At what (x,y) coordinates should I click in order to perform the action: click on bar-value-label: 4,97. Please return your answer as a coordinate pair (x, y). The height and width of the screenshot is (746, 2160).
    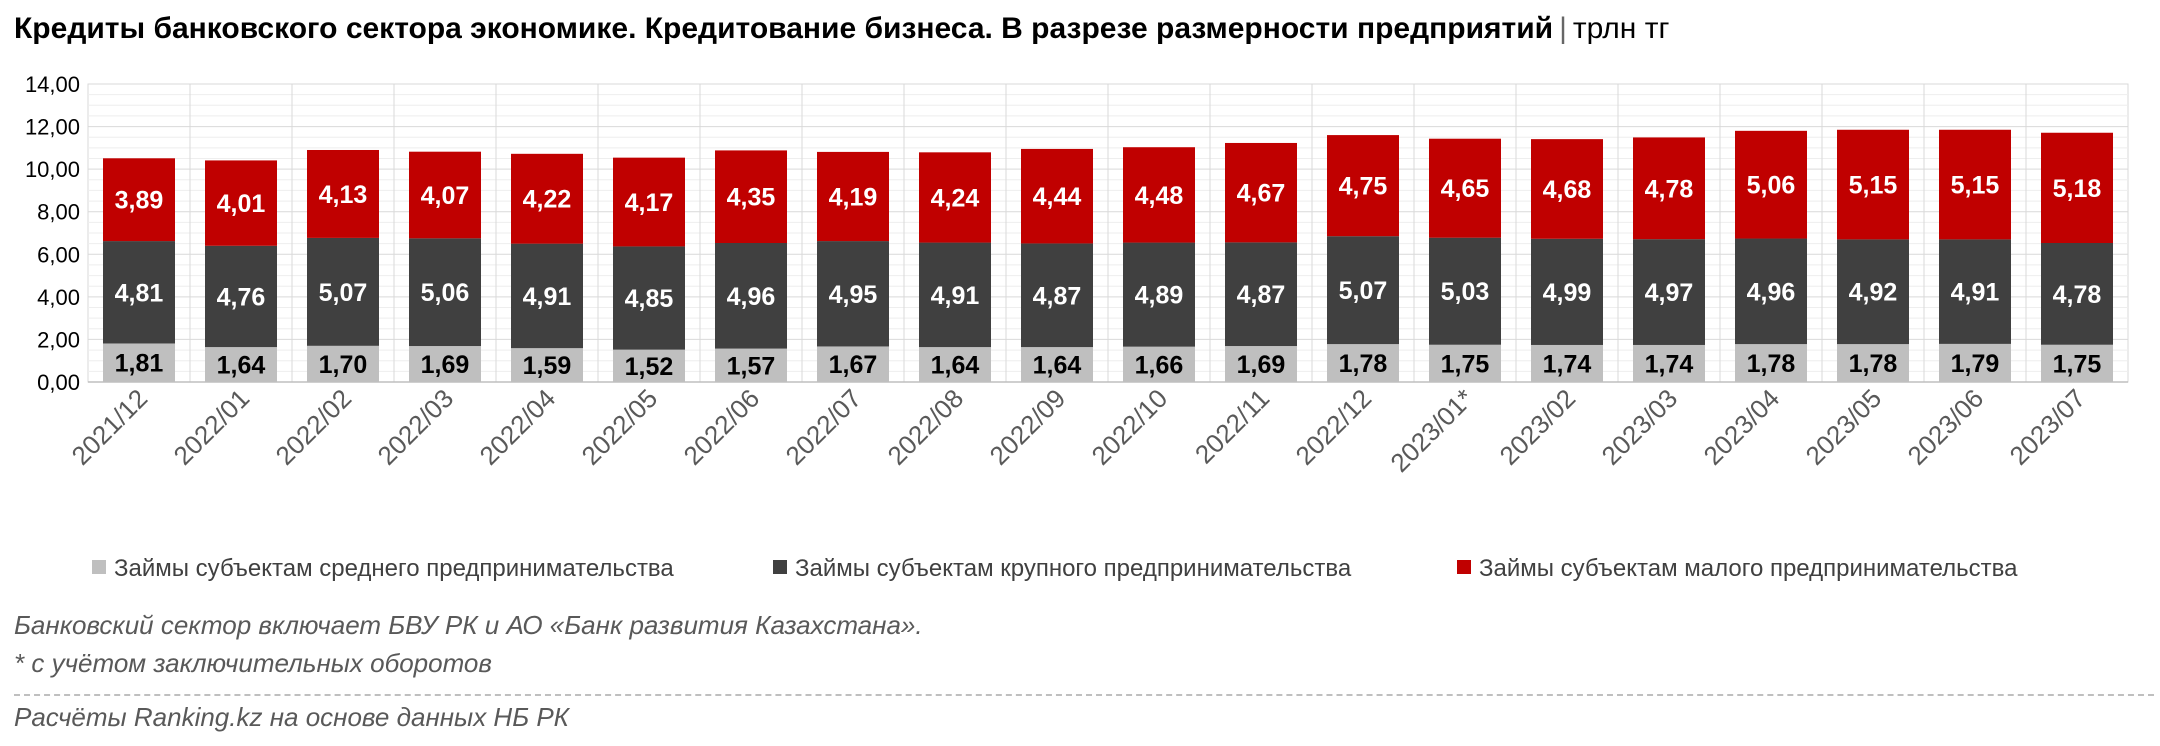
    Looking at the image, I should click on (1669, 293).